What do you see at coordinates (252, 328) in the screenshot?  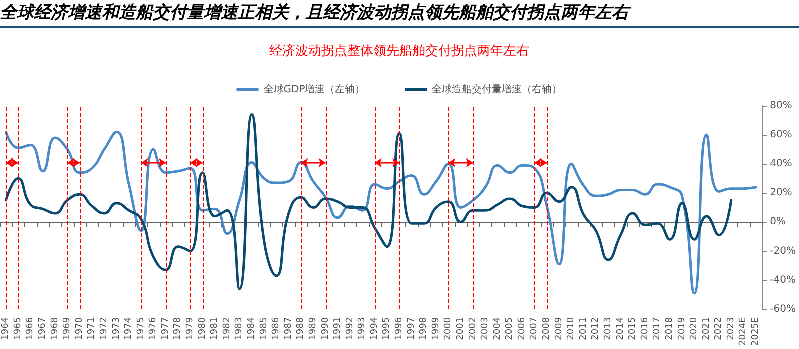 I see `x-tick-label: 1984` at bounding box center [252, 328].